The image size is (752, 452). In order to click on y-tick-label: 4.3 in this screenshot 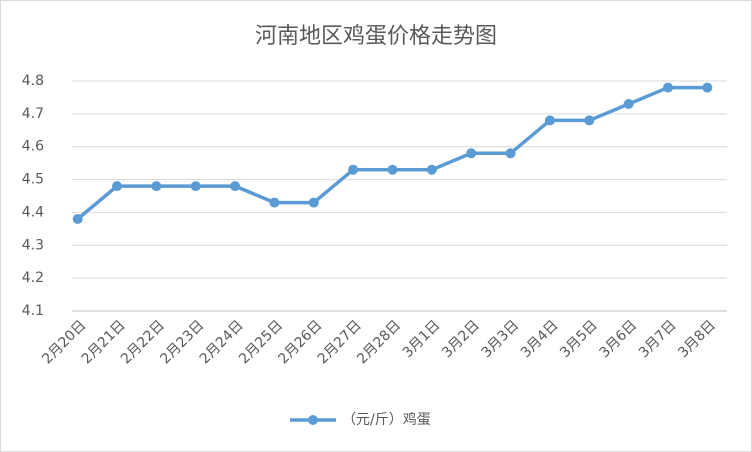, I will do `click(33, 245)`.